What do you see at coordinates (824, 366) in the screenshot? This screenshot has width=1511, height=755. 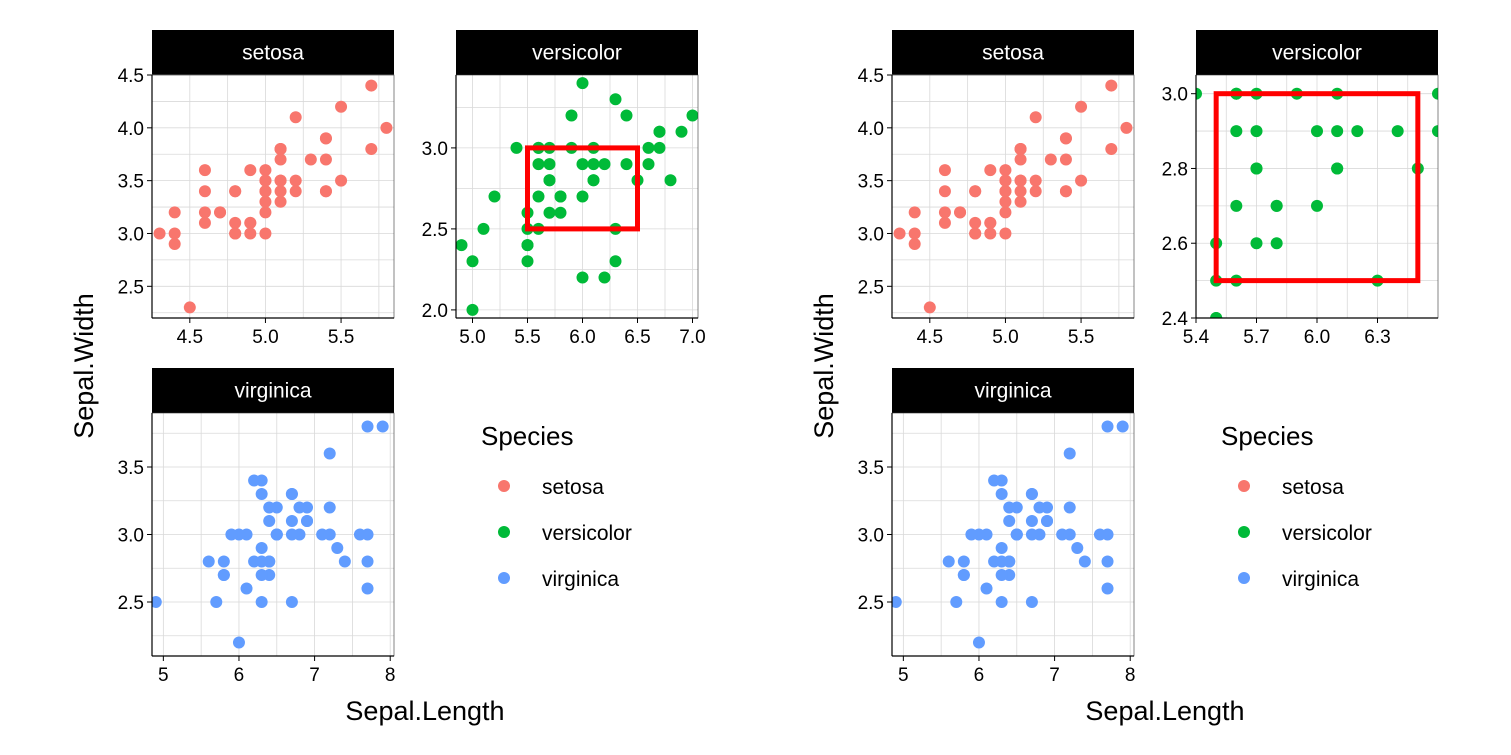 I see `y-axis-title: Sepal.Width` at bounding box center [824, 366].